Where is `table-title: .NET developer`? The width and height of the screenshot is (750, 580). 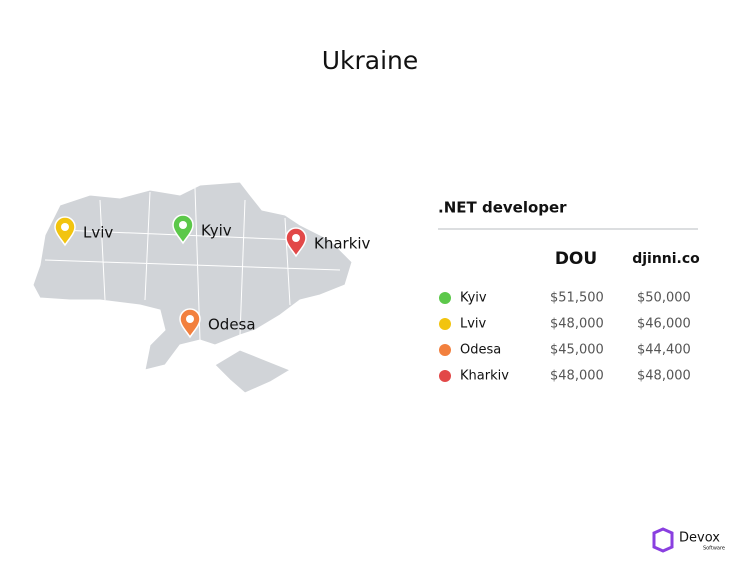 table-title: .NET developer is located at coordinates (502, 208).